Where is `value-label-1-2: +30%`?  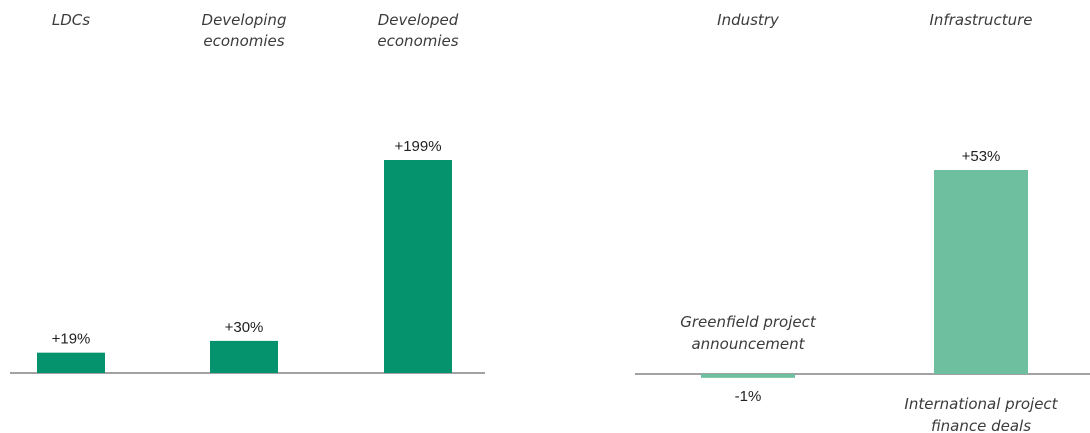
value-label-1-2: +30% is located at coordinates (244, 327).